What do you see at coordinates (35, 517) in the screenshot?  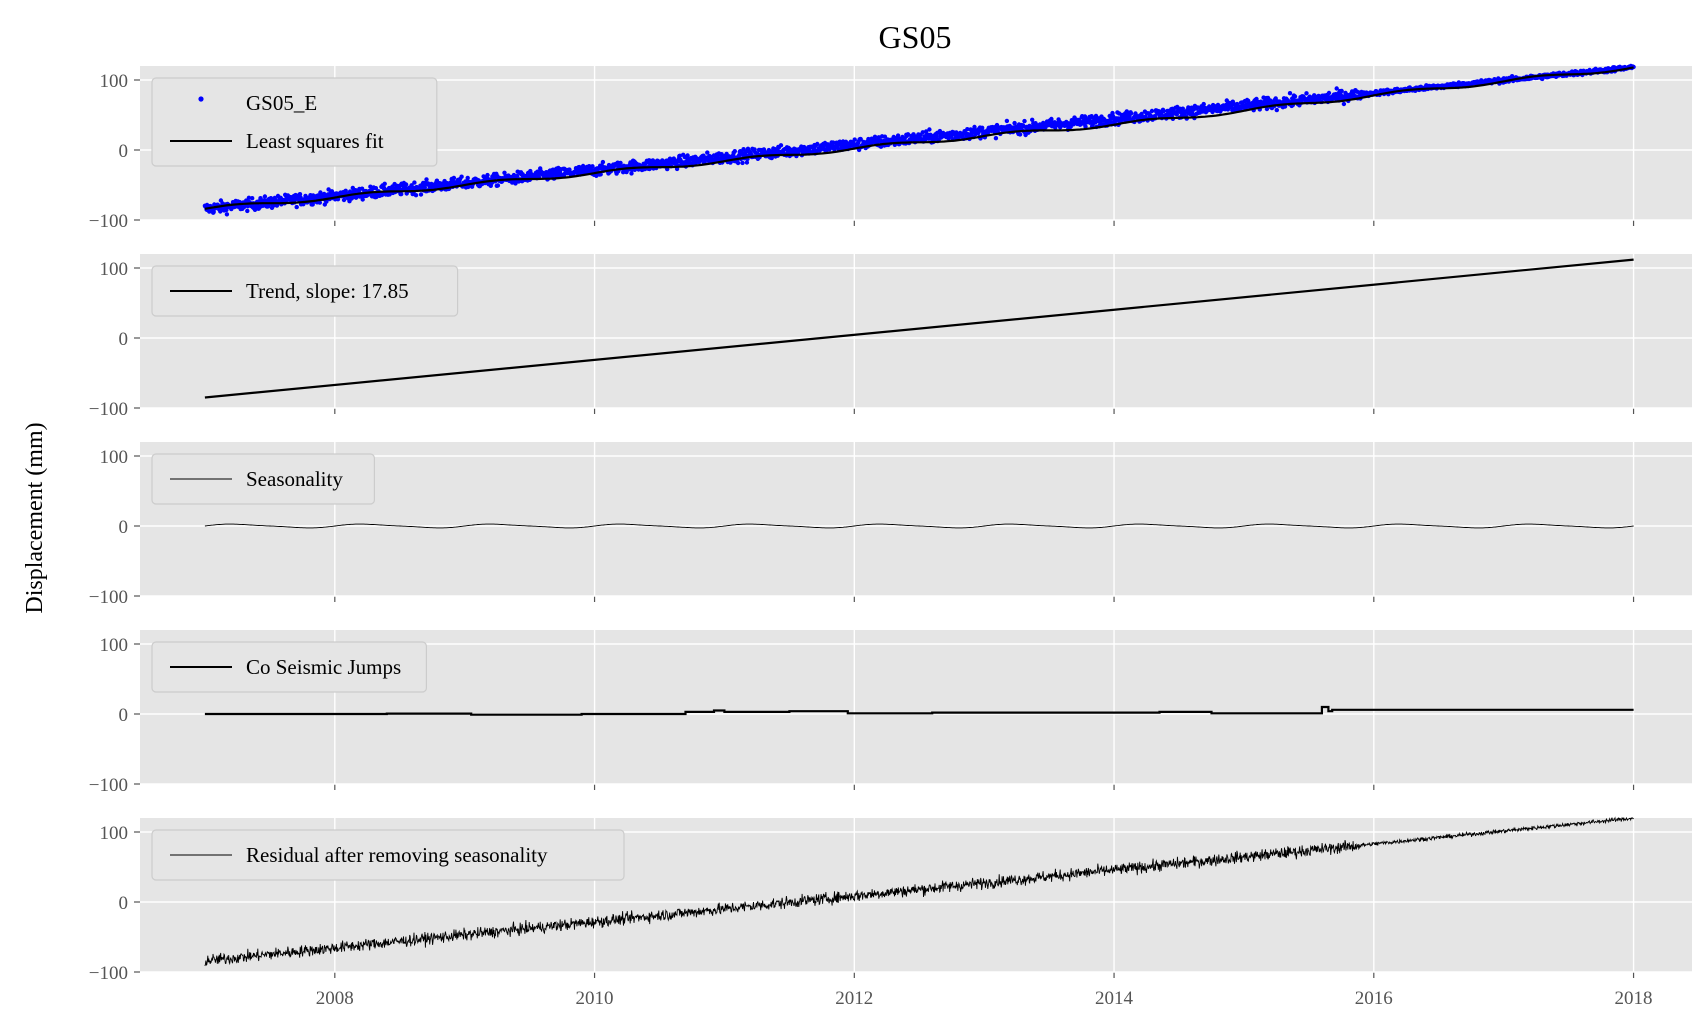 I see `y-axis-label: Displacement (mm)` at bounding box center [35, 517].